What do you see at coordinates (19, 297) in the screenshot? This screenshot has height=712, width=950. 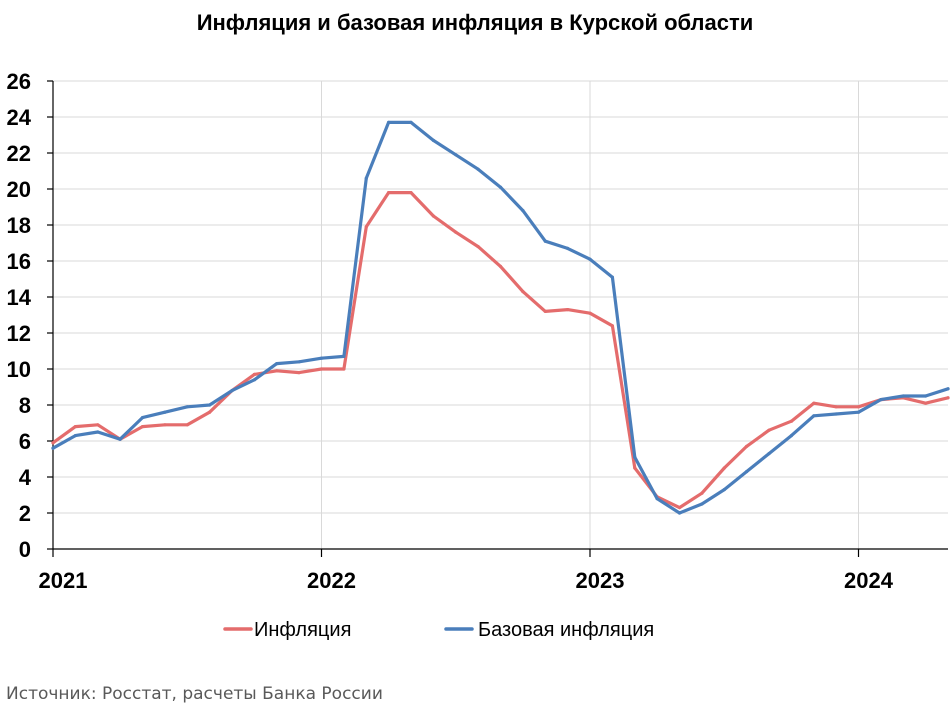 I see `y-tick-label-14: 14` at bounding box center [19, 297].